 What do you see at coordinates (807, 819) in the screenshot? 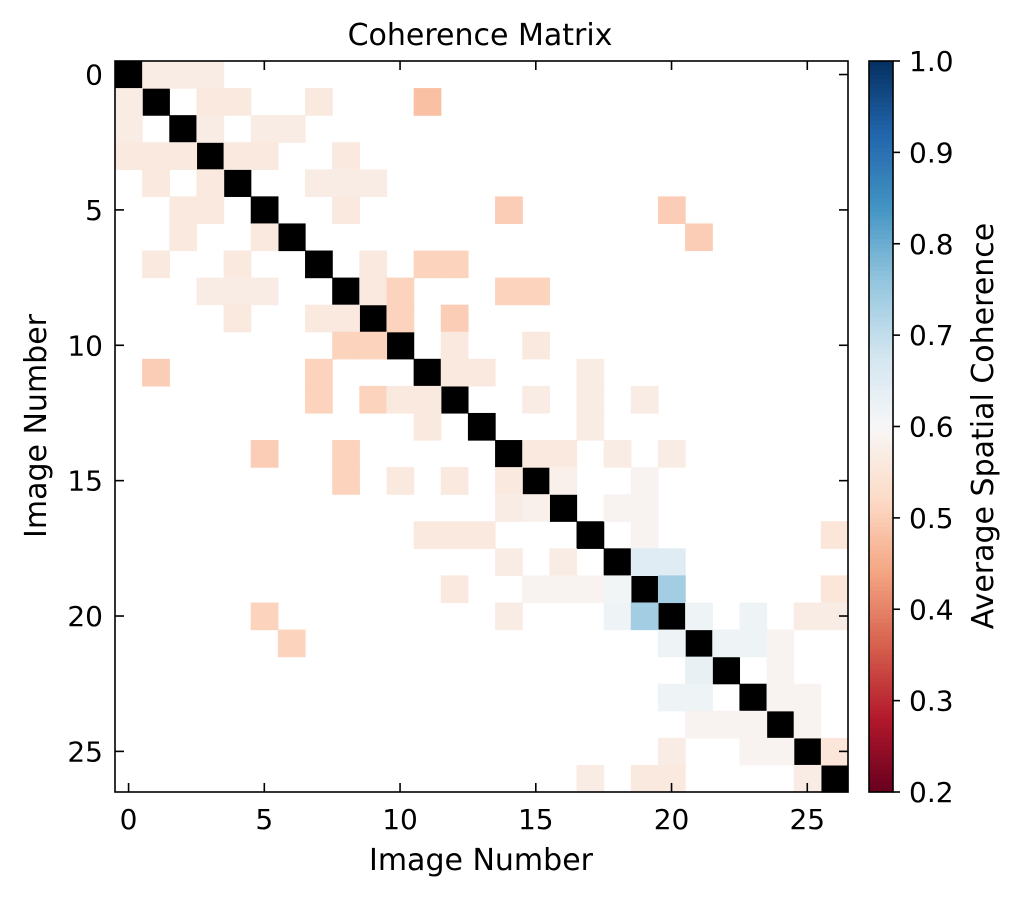
I see `x-tick-label: 25` at bounding box center [807, 819].